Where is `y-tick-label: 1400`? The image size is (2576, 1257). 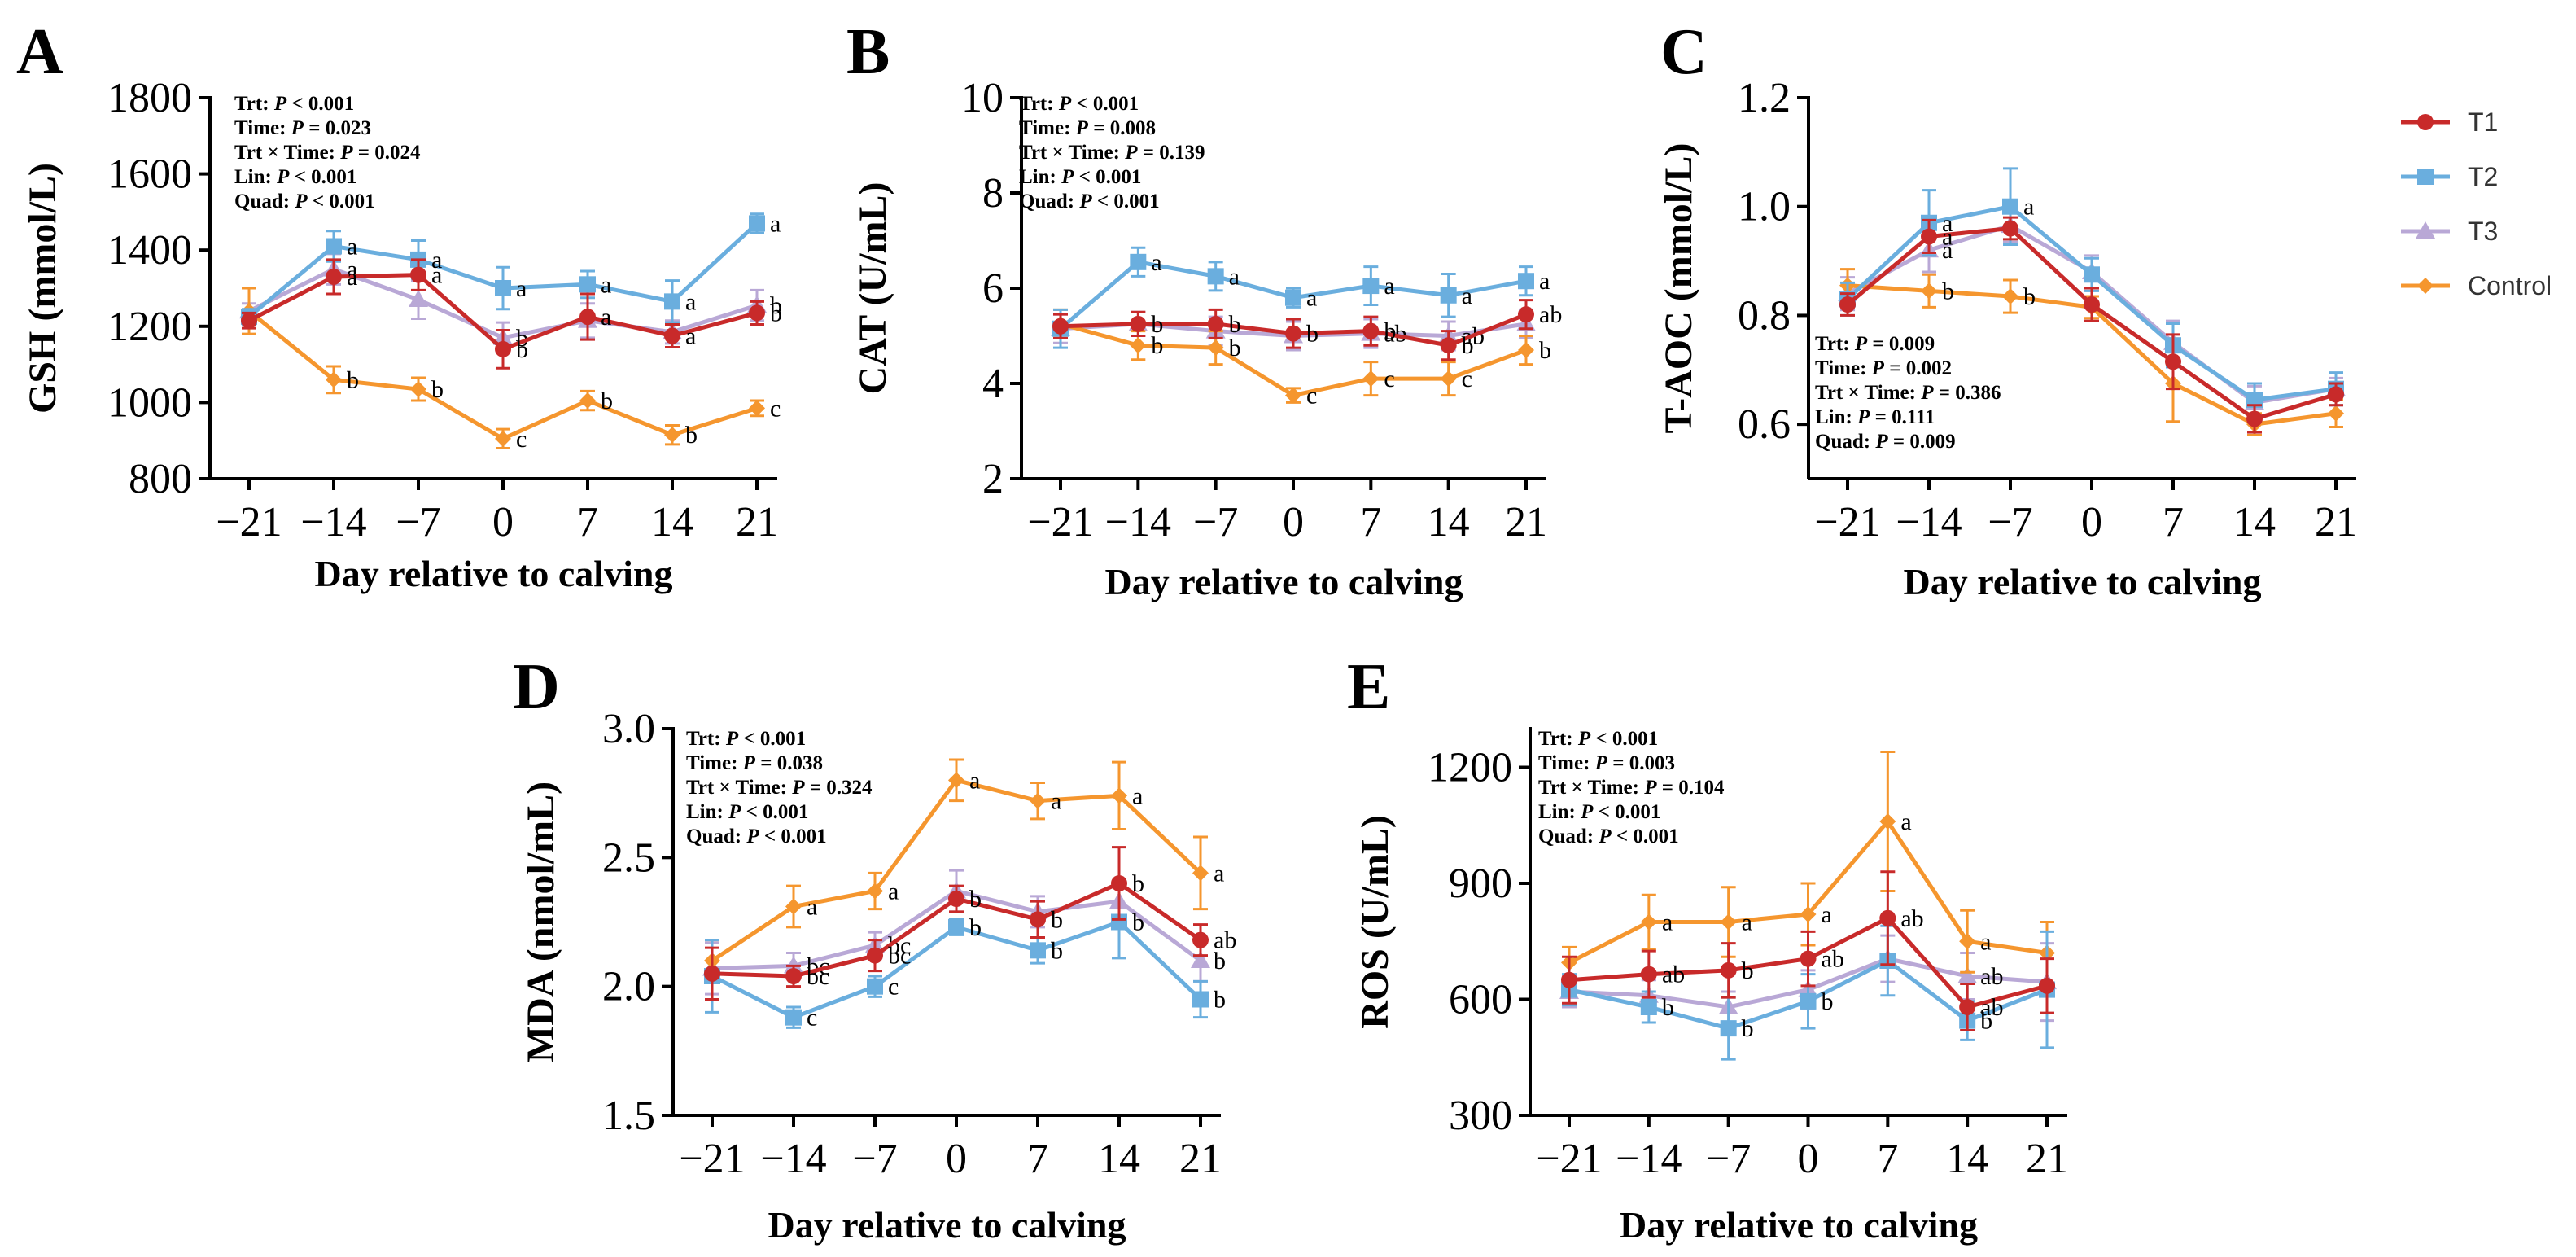 y-tick-label: 1400 is located at coordinates (149, 250).